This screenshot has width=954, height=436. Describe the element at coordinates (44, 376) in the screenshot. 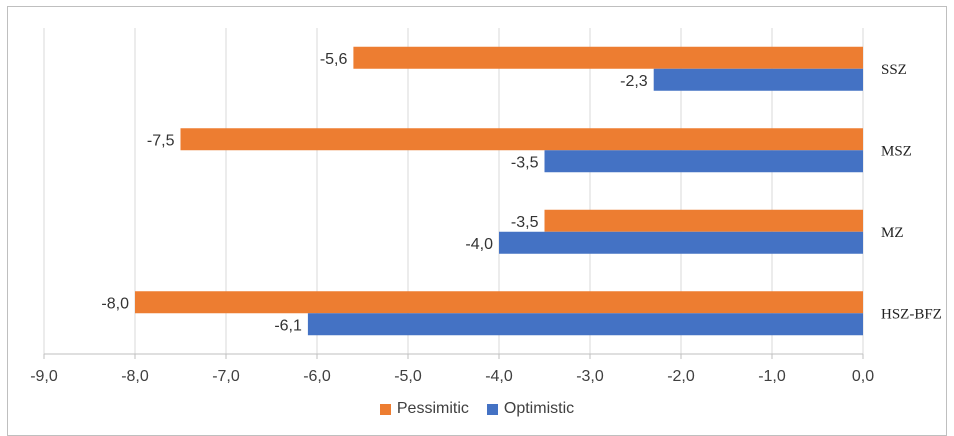

I see `x-tick-label: -9,0` at that location.